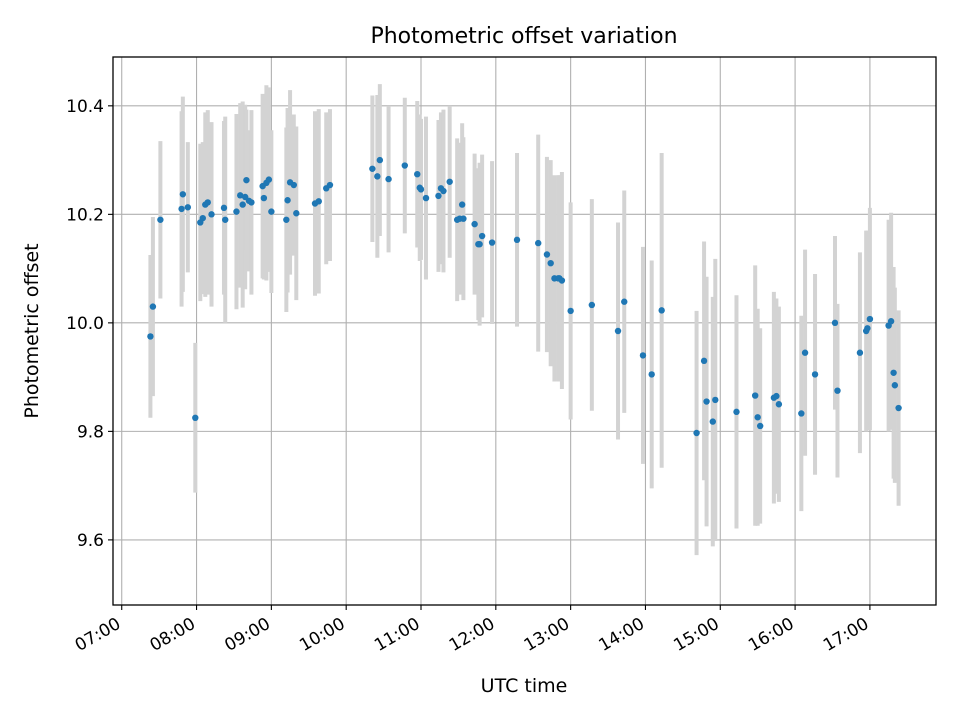  I want to click on y-axis-label: Photometric offset, so click(32, 330).